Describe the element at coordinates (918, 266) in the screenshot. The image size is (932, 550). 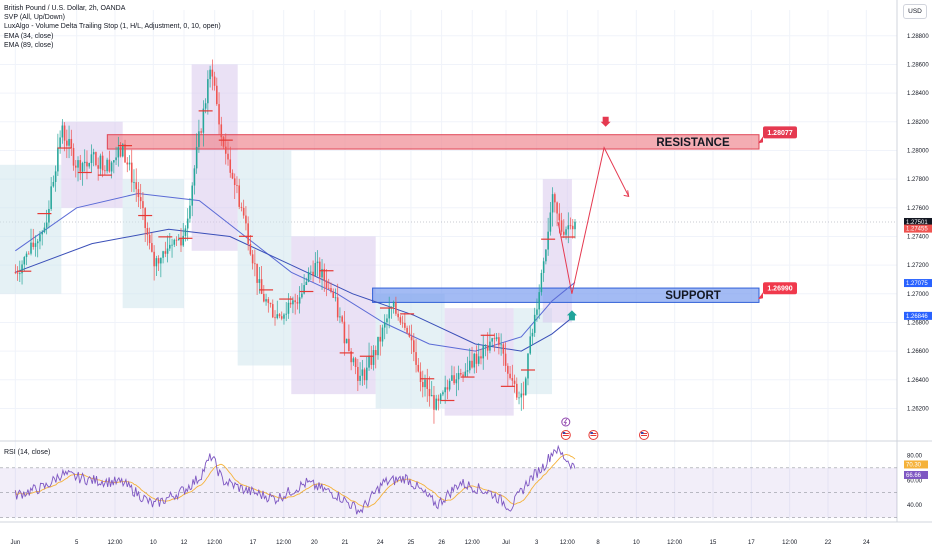
I see `price-tick-label: 1.27200` at that location.